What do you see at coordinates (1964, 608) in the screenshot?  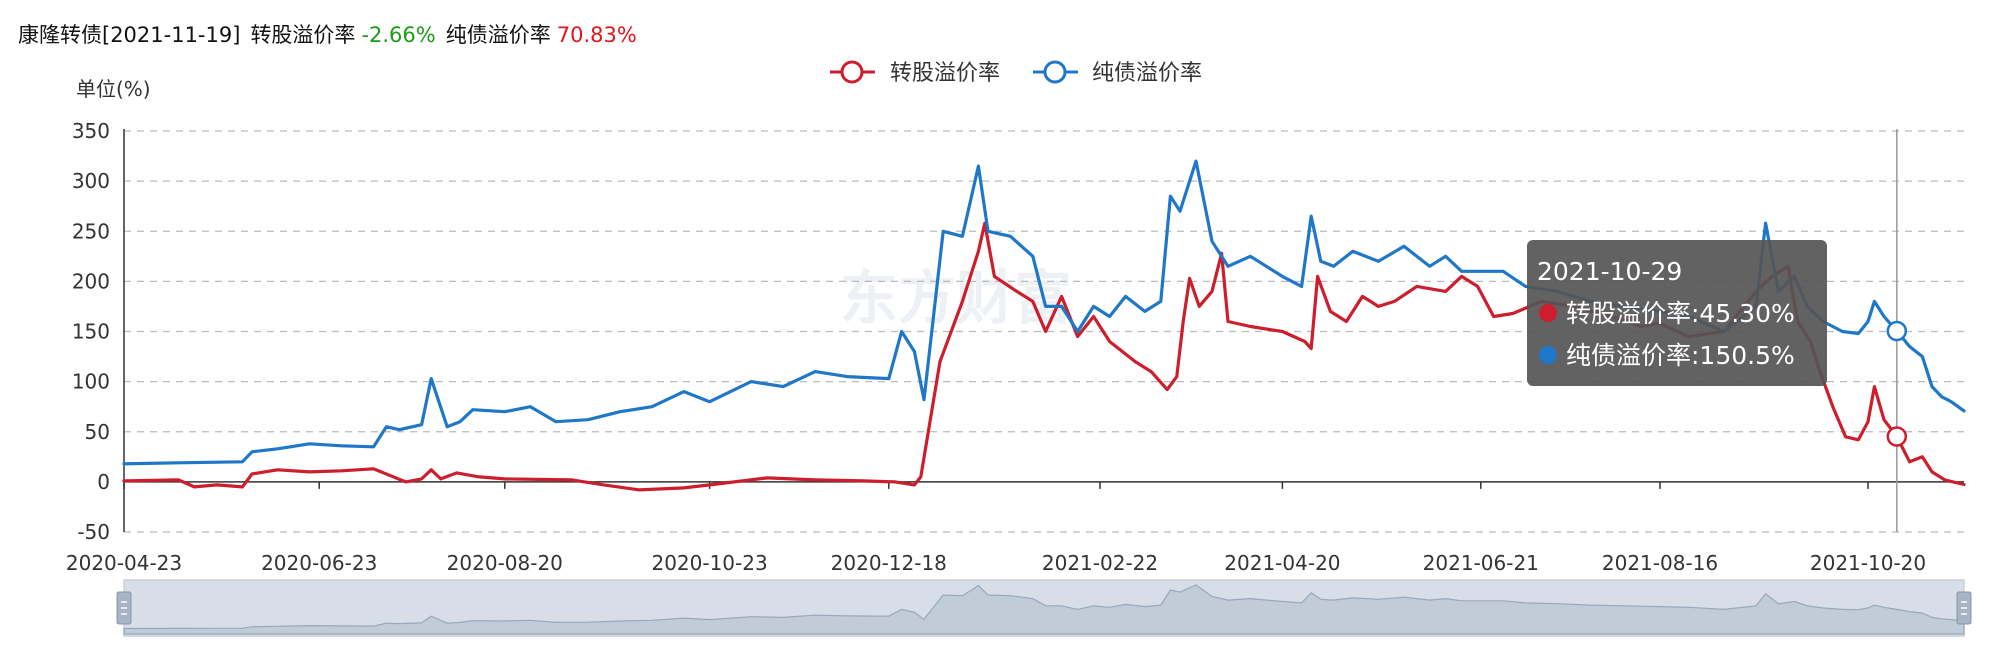 I see `zoom-handle-right` at bounding box center [1964, 608].